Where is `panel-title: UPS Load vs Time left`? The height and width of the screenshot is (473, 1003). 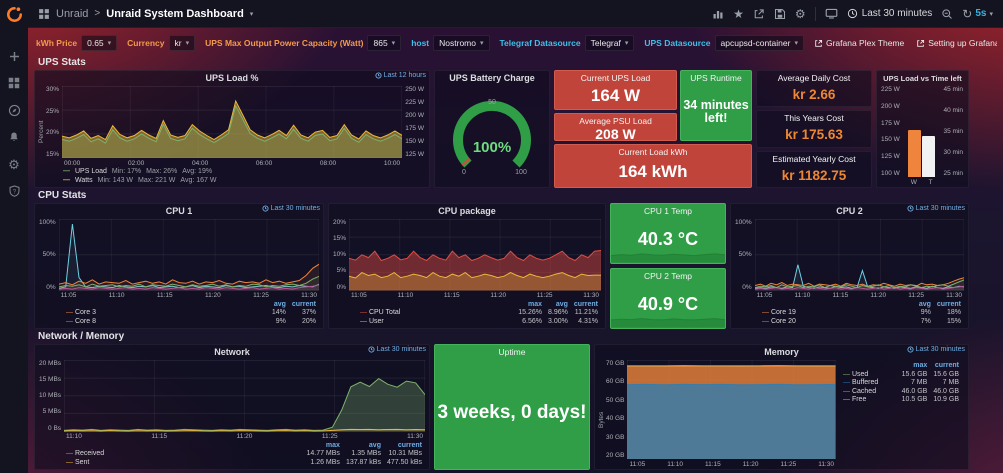
panel-title: UPS Load vs Time left is located at coordinates (922, 78).